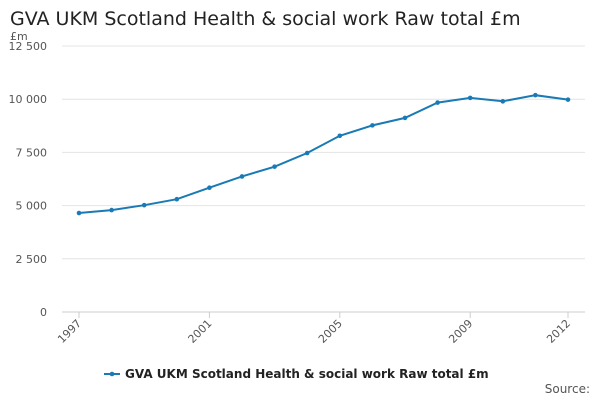  What do you see at coordinates (567, 389) in the screenshot?
I see `source-label: Source:` at bounding box center [567, 389].